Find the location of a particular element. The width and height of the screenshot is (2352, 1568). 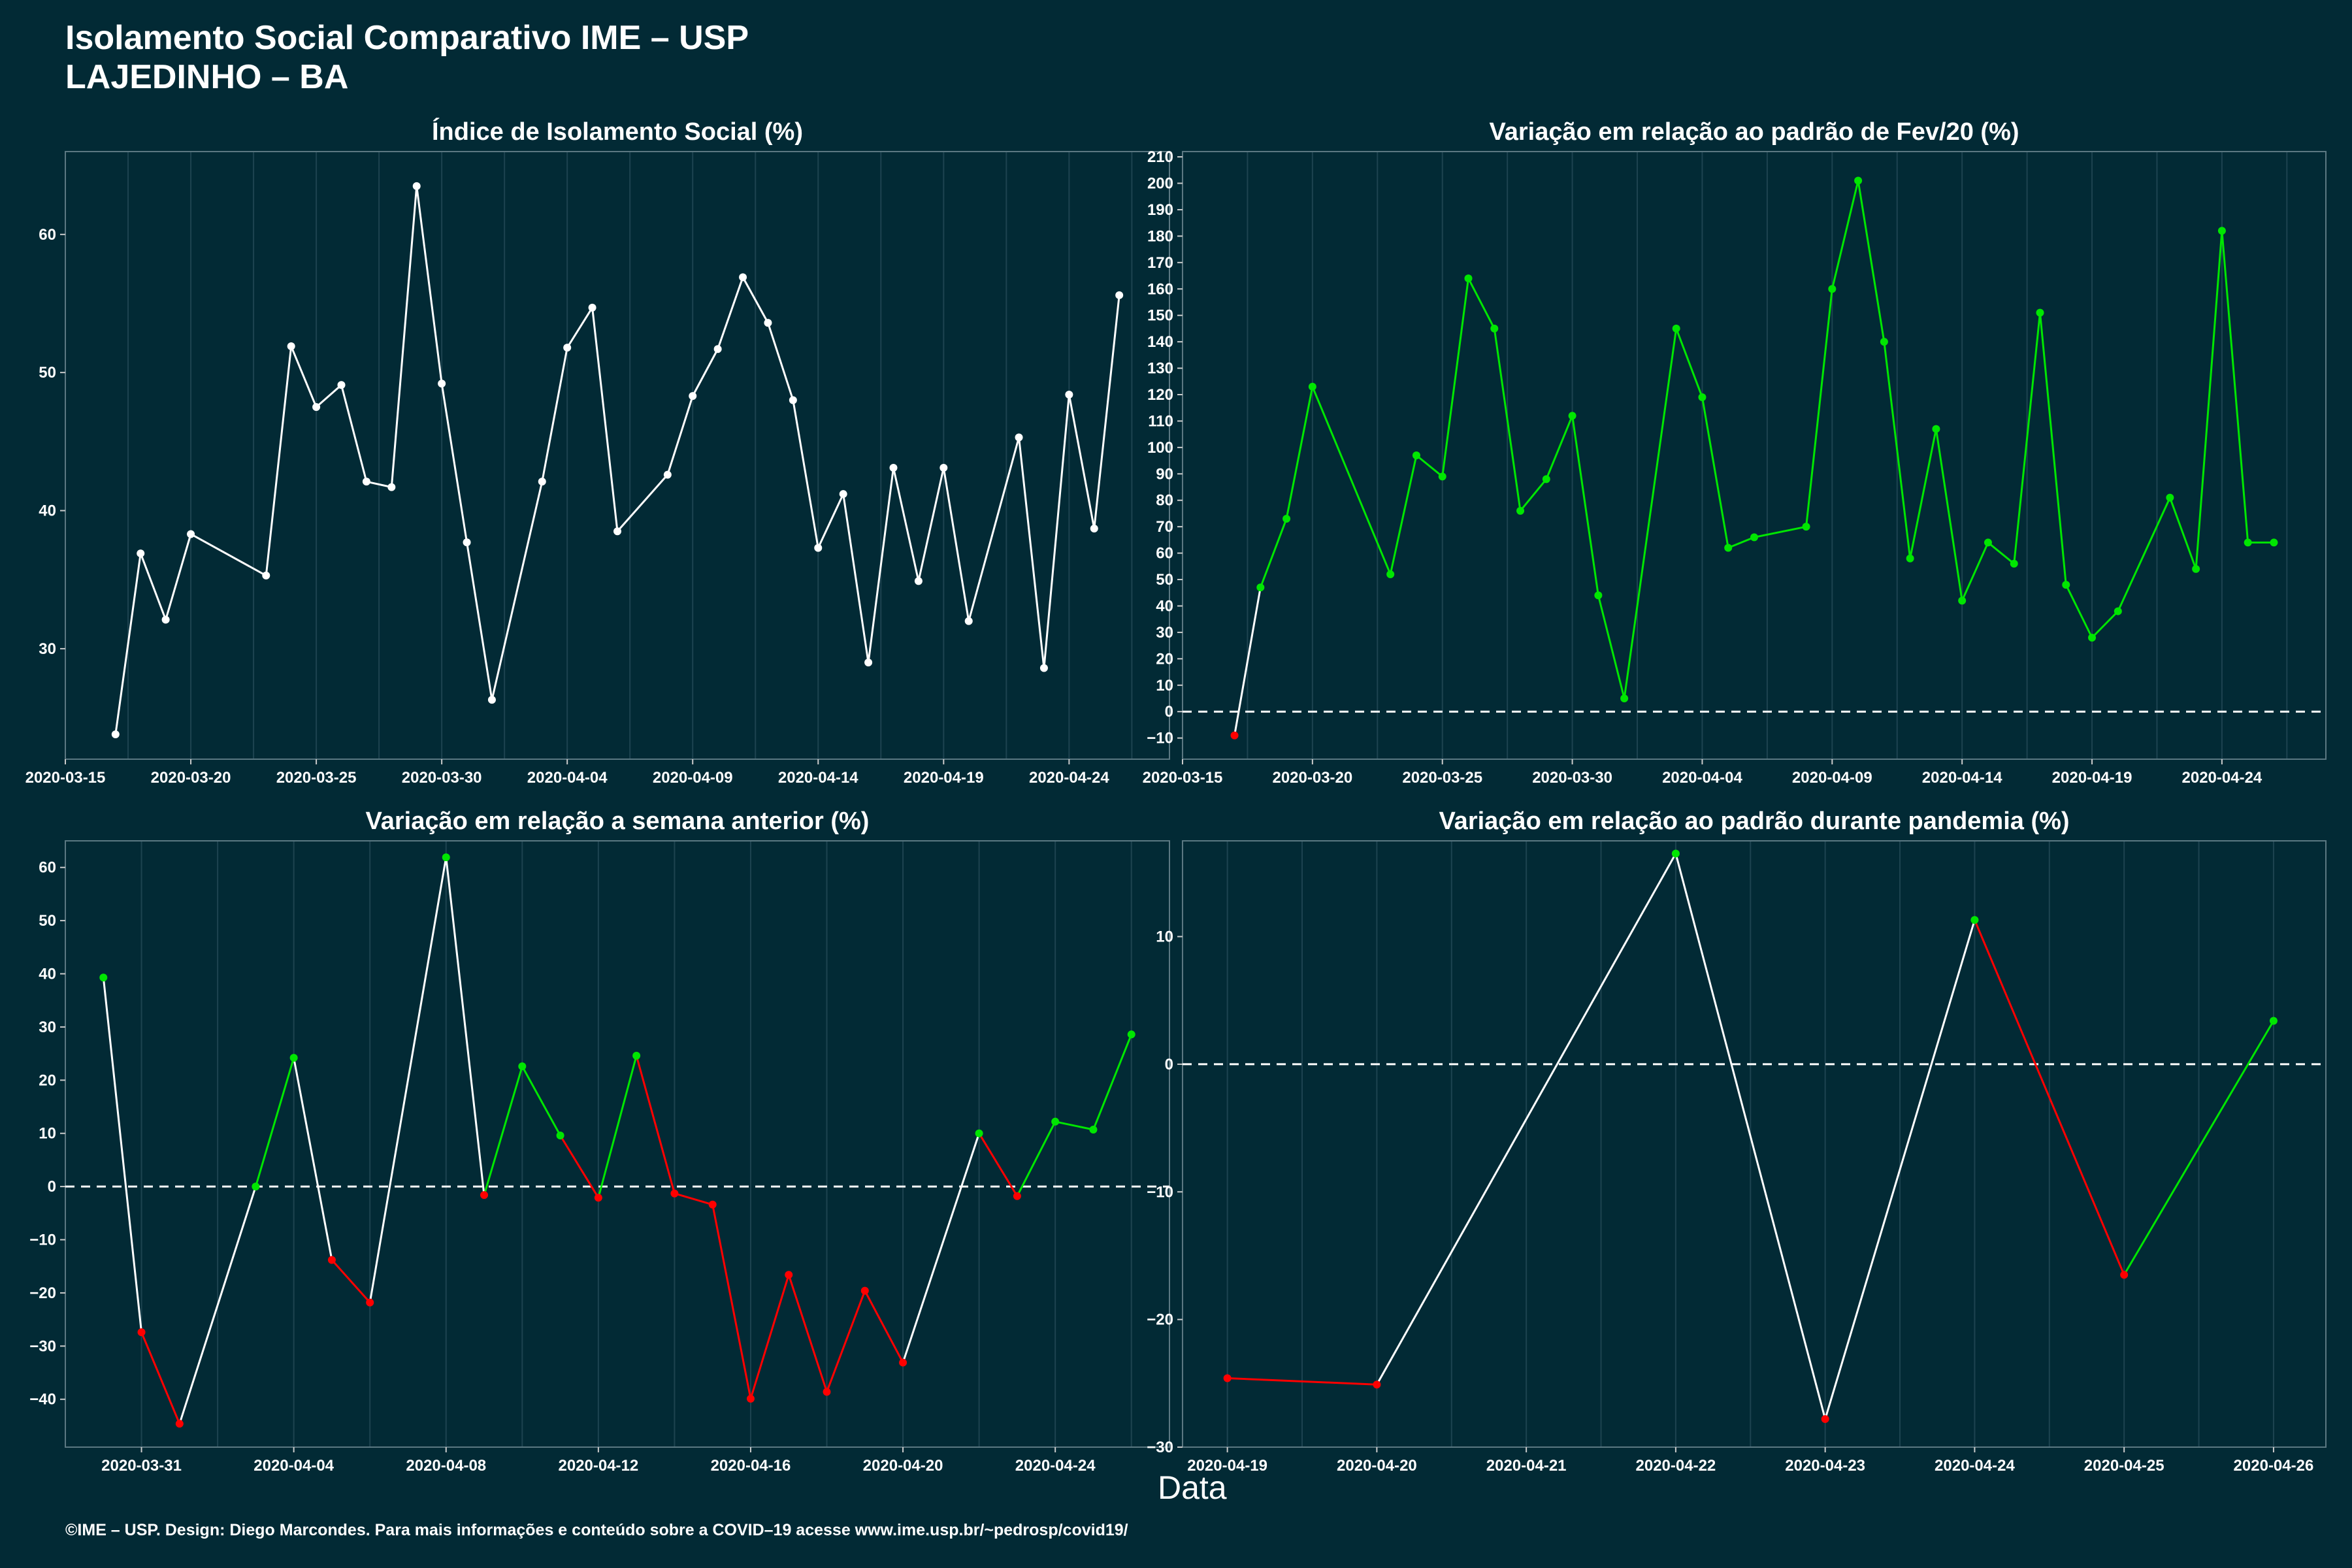

x-tick-label: 2020-04-25 is located at coordinates (2124, 1466).